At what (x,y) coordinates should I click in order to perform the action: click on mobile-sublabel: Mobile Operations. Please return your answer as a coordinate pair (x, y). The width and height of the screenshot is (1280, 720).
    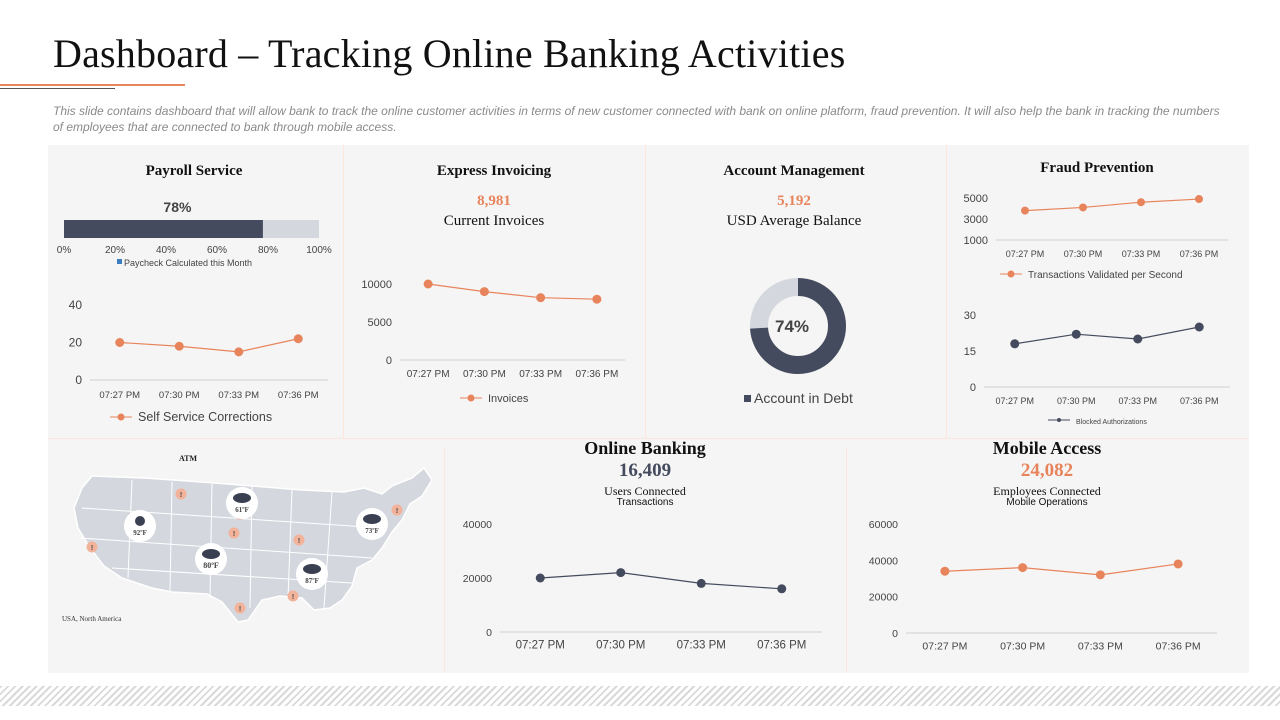
    Looking at the image, I should click on (1047, 502).